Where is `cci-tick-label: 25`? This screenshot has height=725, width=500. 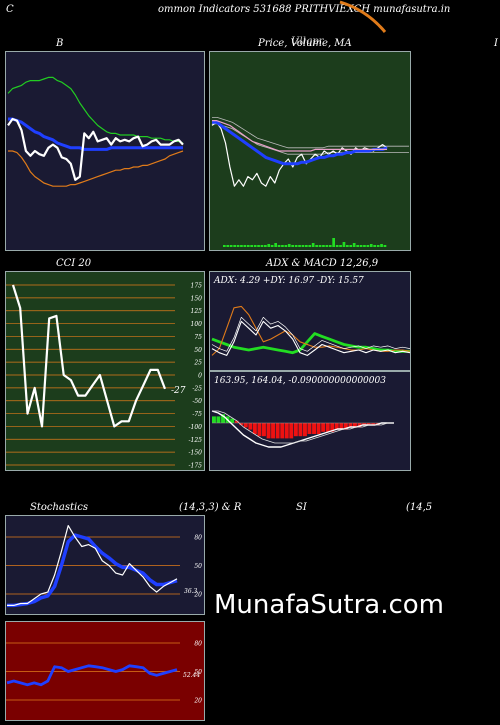 cci-tick-label: 25 is located at coordinates (197, 363).